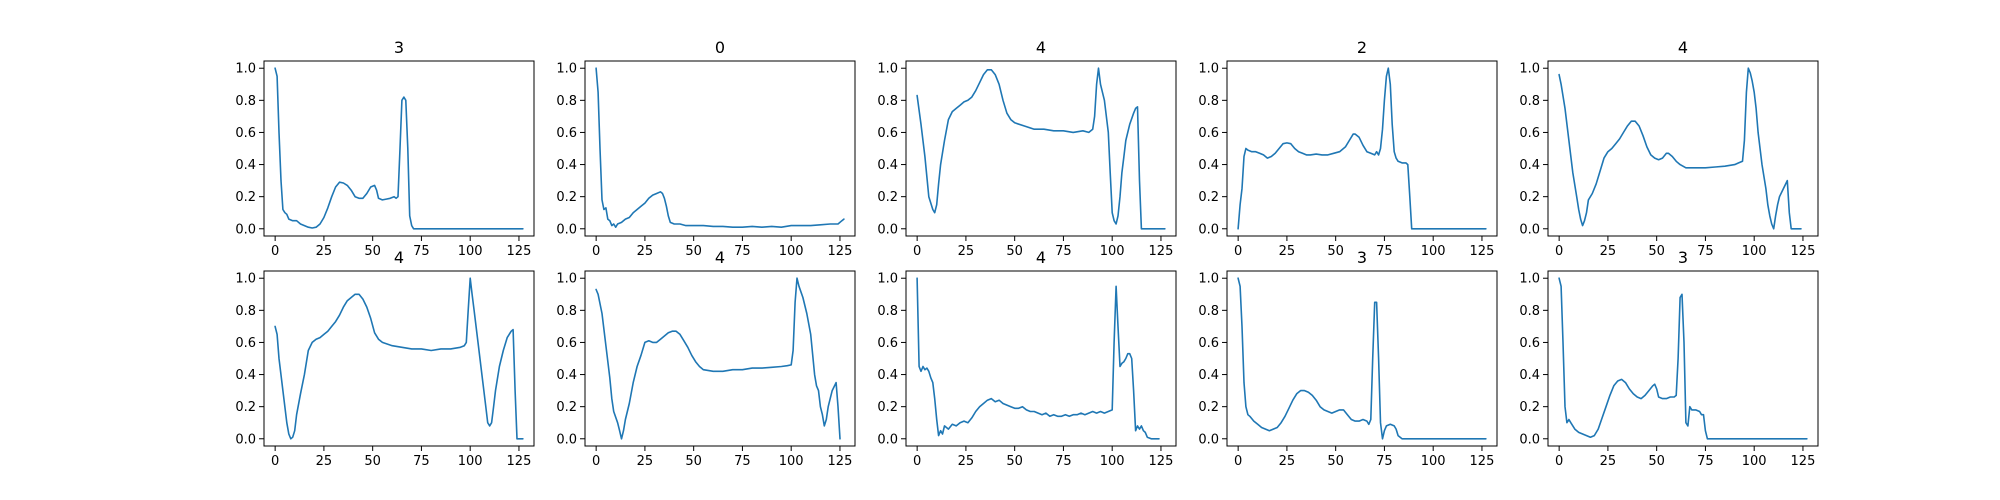  I want to click on subplot-1: 0 25 50 75 100 125 0.0 0.2 0.4 0.6 0.8 1.0 3, so click(385, 148).